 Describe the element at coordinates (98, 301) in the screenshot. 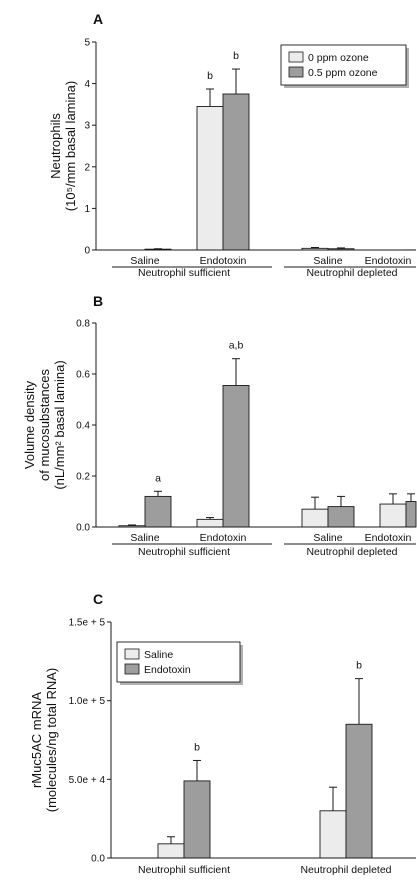

I see `panel-label: B` at that location.